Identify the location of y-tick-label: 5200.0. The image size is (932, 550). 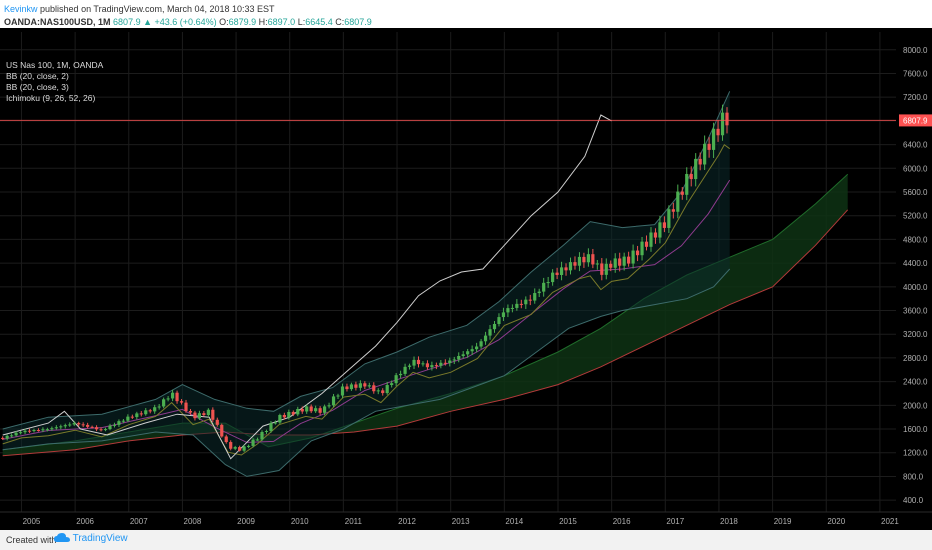
(915, 216).